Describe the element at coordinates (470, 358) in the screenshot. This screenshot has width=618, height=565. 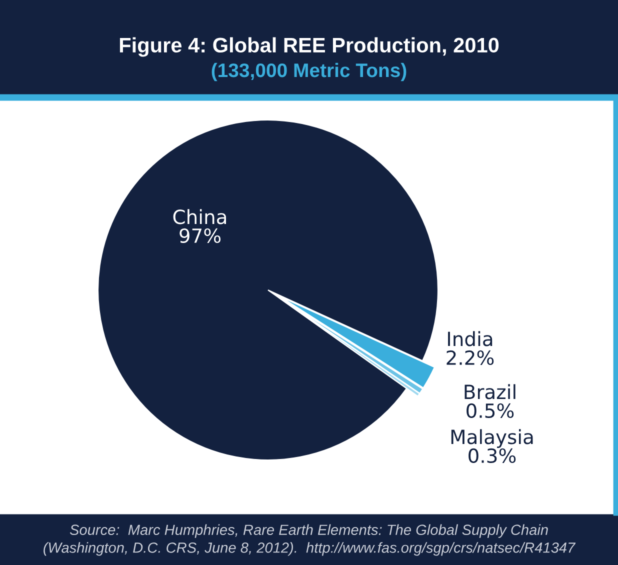
I see `data-label: 2.2%` at that location.